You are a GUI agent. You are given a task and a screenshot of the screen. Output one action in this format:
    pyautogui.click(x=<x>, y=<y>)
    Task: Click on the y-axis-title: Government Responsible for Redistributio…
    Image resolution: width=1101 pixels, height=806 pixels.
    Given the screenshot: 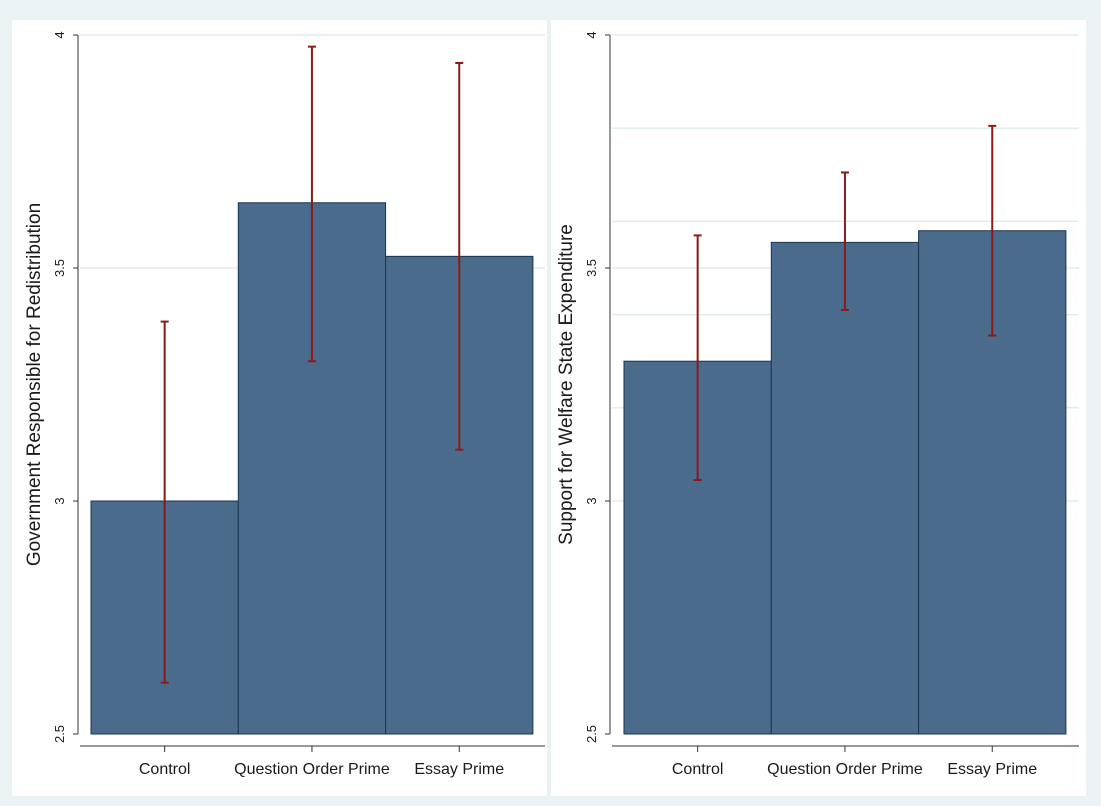 What is the action you would take?
    pyautogui.click(x=34, y=384)
    